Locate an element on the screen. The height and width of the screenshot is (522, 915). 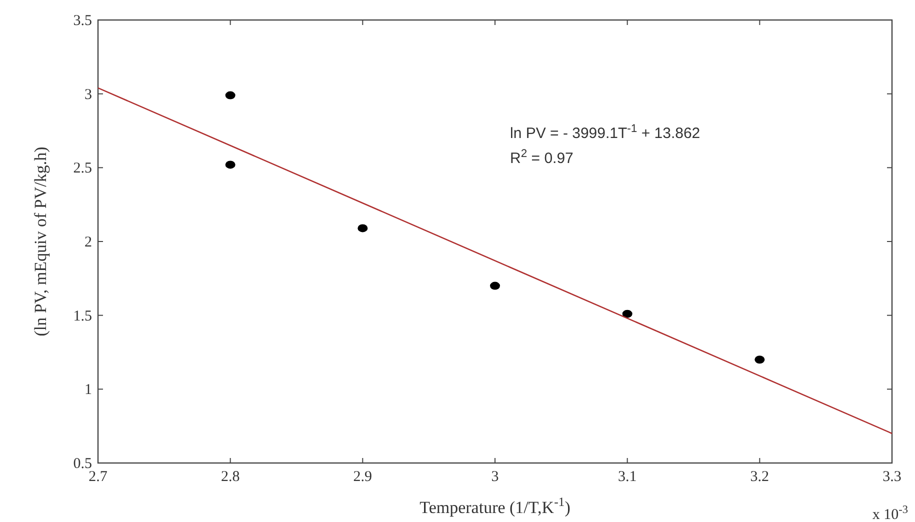
y-tick-label: 1 is located at coordinates (88, 390).